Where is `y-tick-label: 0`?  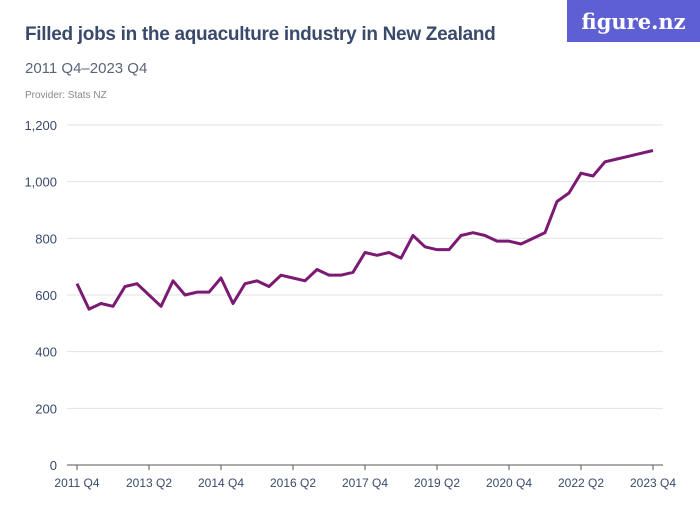 y-tick-label: 0 is located at coordinates (53, 465).